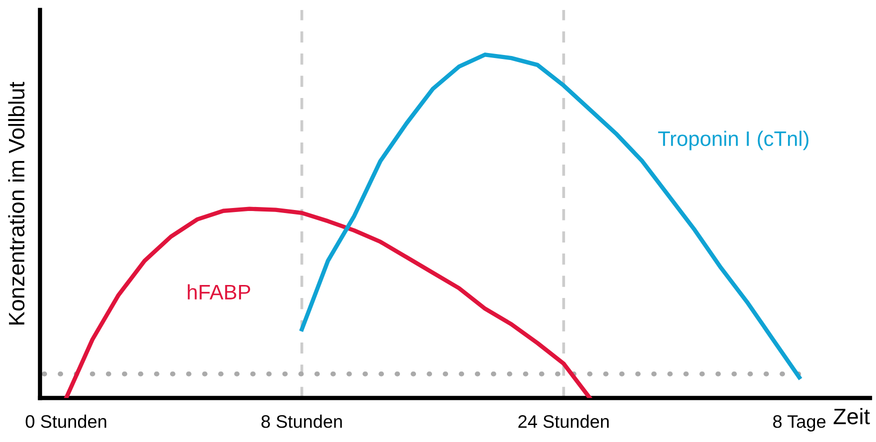 The height and width of the screenshot is (442, 876). What do you see at coordinates (301, 421) in the screenshot?
I see `x-tick-label: 8 Stunden` at bounding box center [301, 421].